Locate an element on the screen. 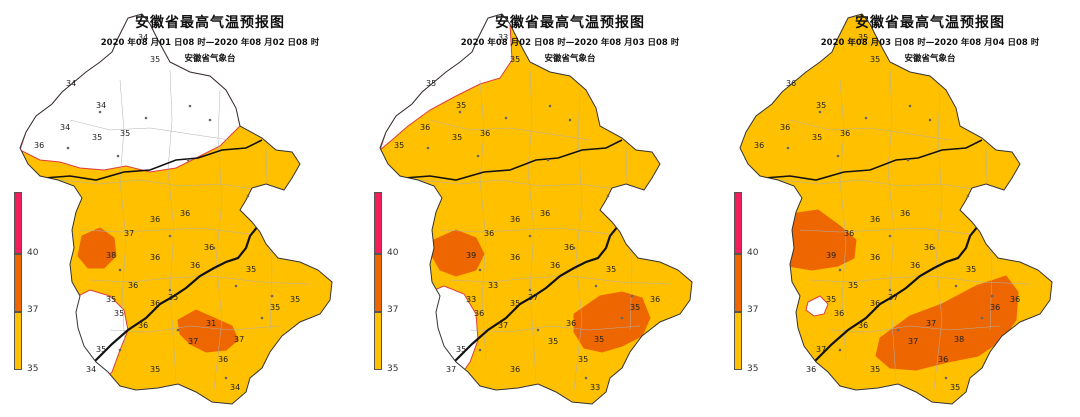  yangtze-river is located at coordinates (170, 298).